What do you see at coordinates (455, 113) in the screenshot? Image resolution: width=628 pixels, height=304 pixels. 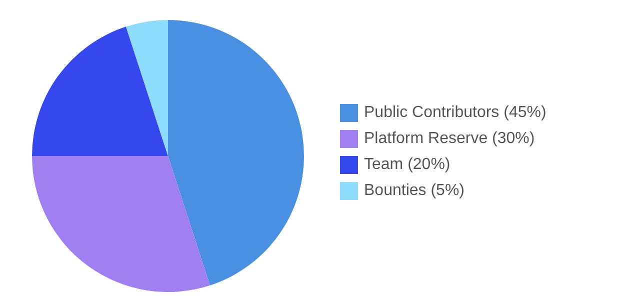 I see `legend-label: Public Contributors (45%)` at bounding box center [455, 113].